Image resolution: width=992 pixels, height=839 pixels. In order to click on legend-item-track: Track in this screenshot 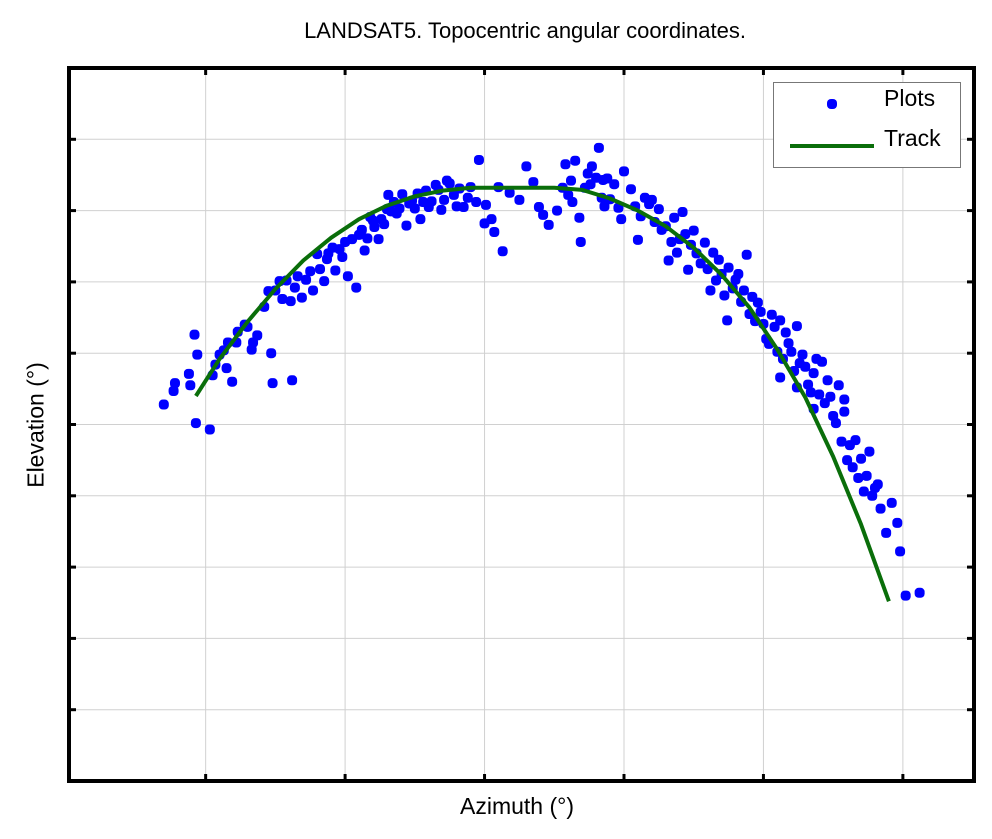, I will do `click(867, 145)`.